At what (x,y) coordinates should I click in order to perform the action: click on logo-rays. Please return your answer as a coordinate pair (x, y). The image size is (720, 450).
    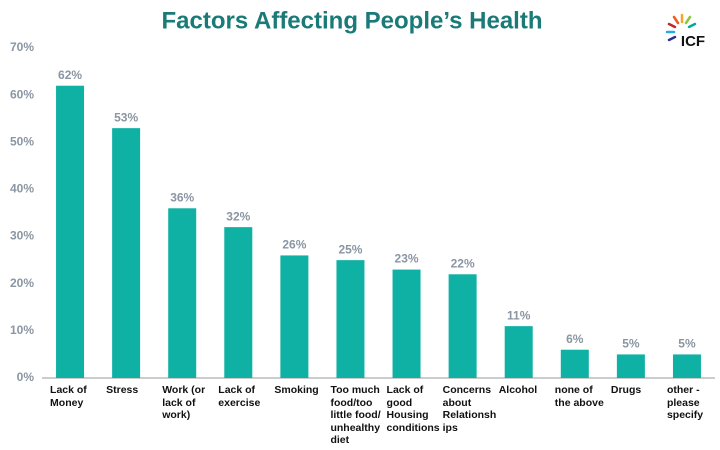
    Looking at the image, I should click on (681, 27).